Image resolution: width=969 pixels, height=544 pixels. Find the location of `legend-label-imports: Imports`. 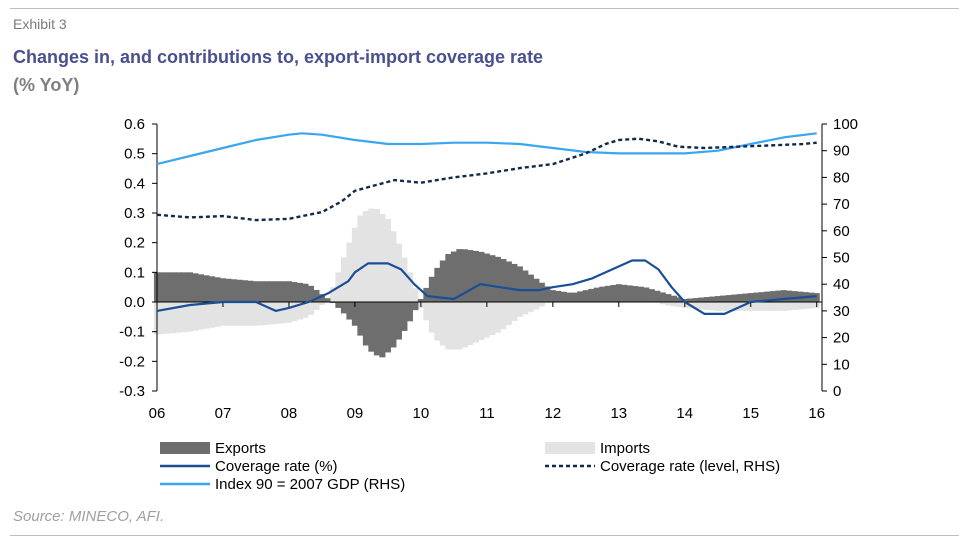

legend-label-imports: Imports is located at coordinates (625, 448).